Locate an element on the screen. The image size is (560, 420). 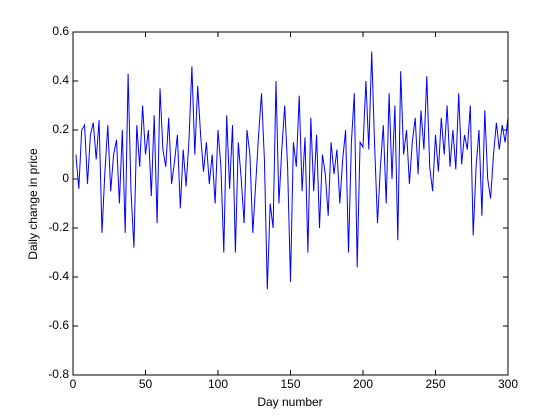
x-tick-label: 200 is located at coordinates (363, 384).